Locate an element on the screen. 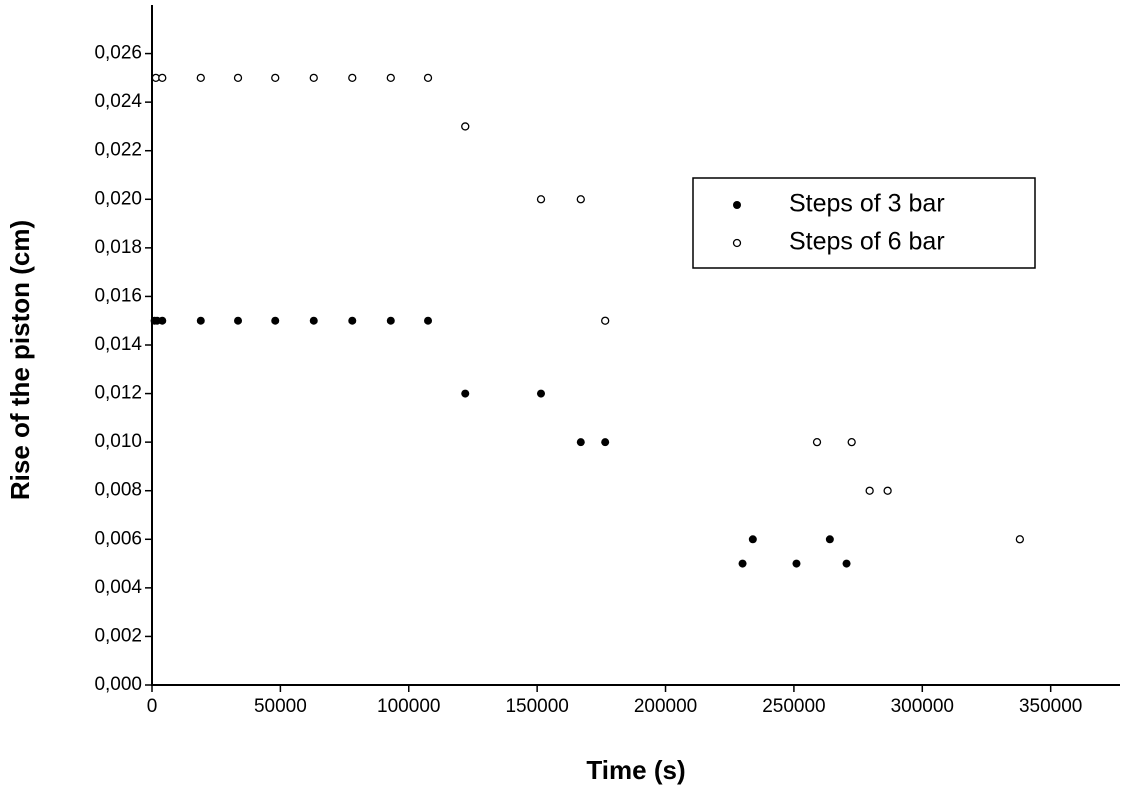 The height and width of the screenshot is (789, 1123). x-tick-label: 0 is located at coordinates (152, 706).